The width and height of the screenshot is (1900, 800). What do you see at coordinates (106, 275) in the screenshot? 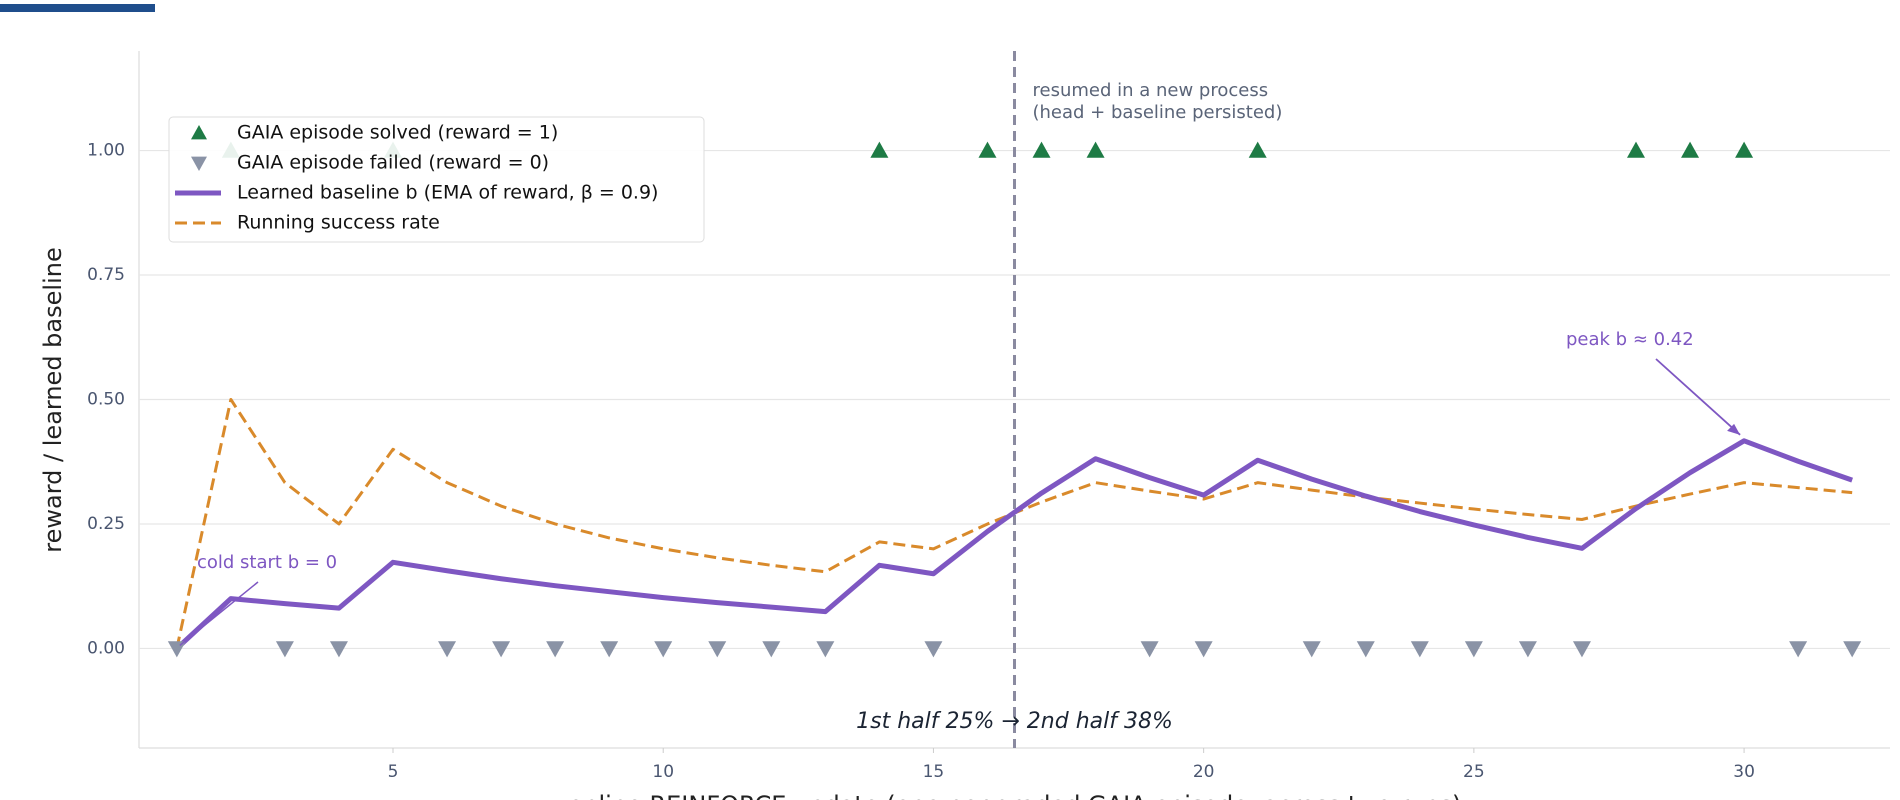
I see `y-tick-label: 0.75` at bounding box center [106, 275].